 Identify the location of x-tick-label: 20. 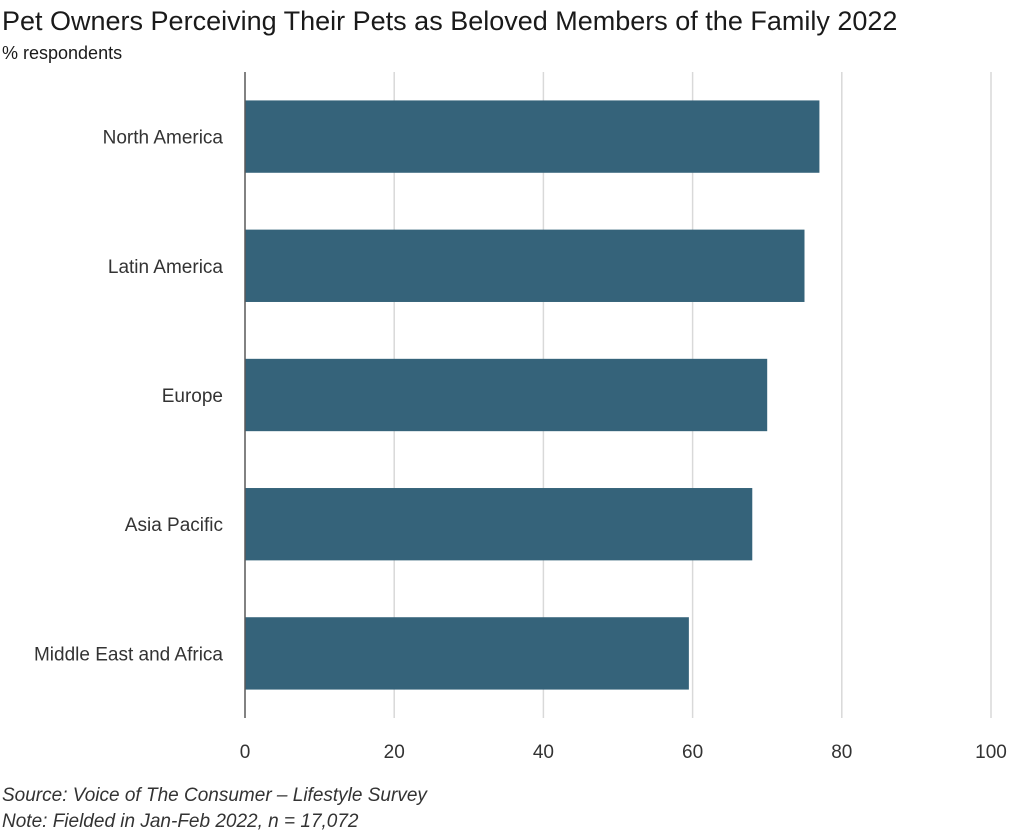
(394, 752).